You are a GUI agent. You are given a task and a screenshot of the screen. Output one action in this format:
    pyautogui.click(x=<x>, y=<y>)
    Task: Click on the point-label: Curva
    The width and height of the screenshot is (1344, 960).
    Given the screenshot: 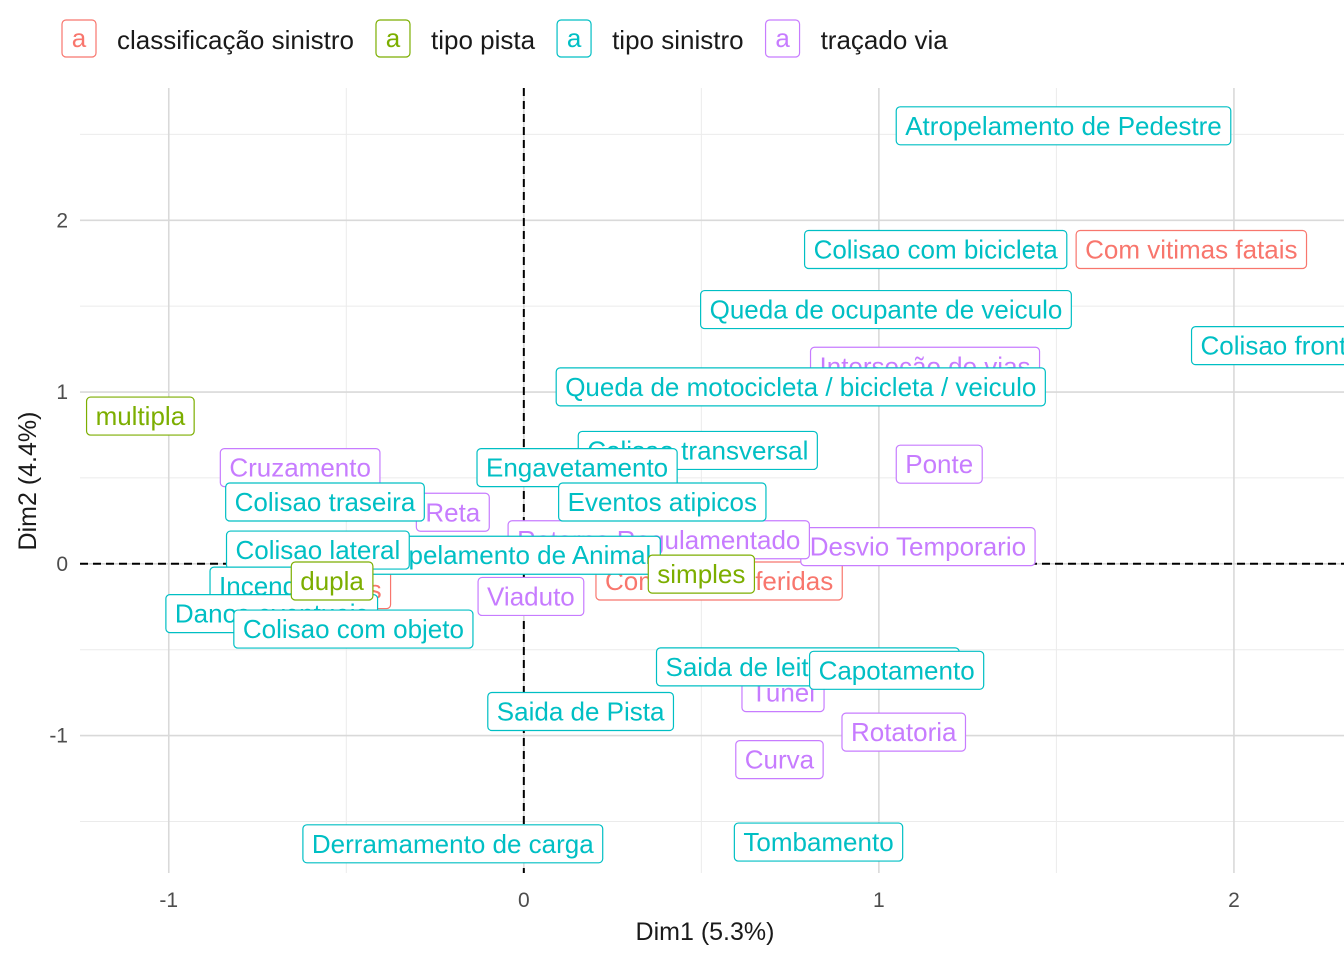 What is the action you would take?
    pyautogui.click(x=779, y=760)
    